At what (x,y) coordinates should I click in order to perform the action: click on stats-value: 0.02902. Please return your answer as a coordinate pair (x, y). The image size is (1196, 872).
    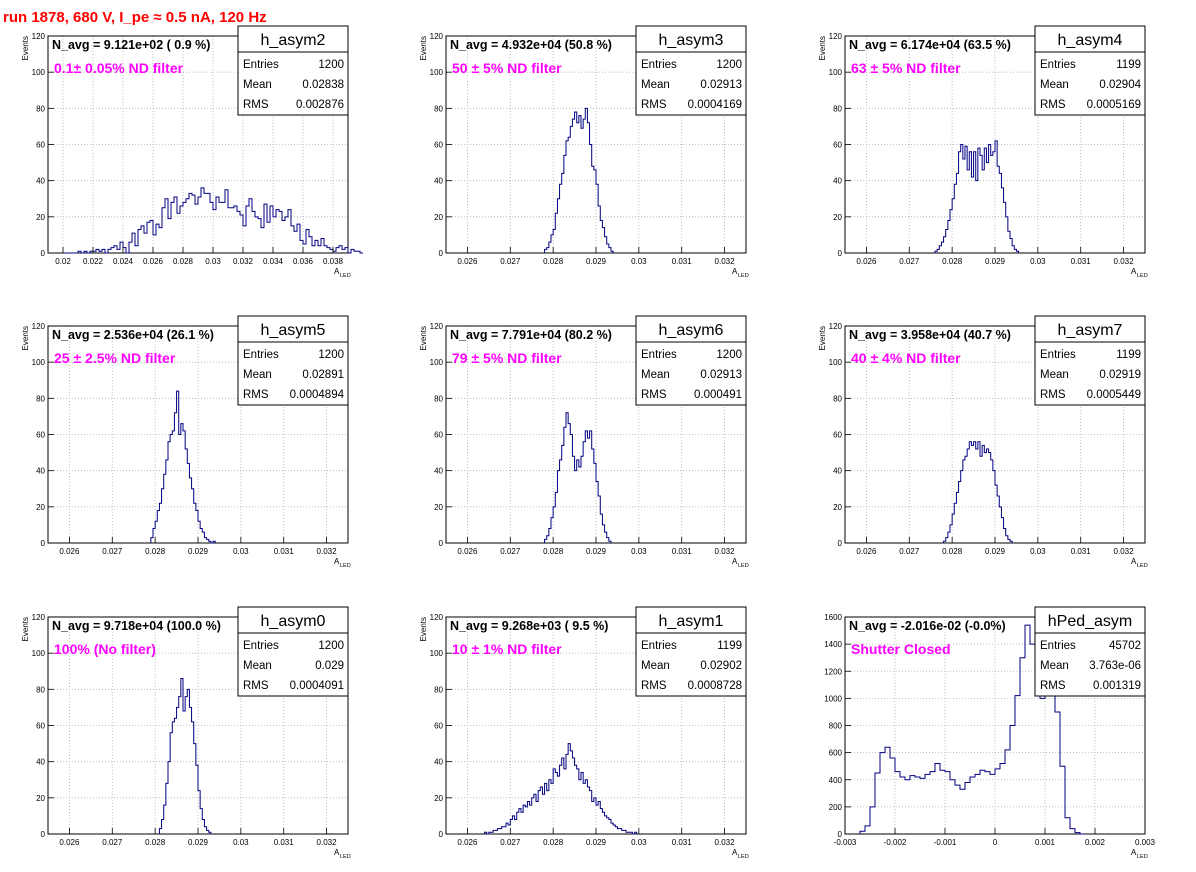
    Looking at the image, I should click on (721, 666).